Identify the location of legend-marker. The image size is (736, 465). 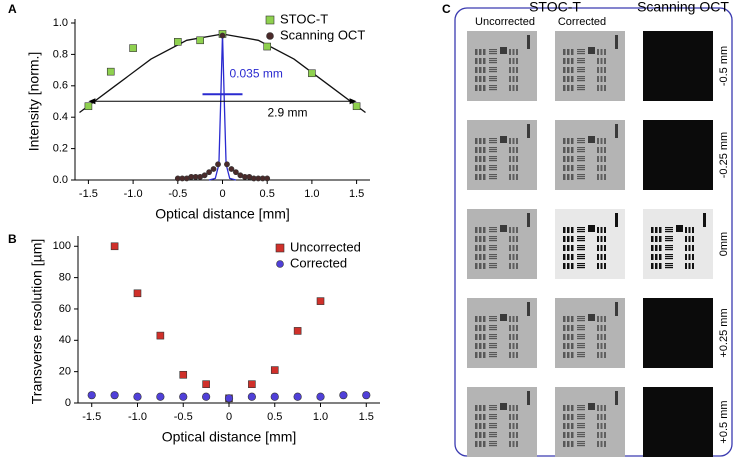
(270, 36).